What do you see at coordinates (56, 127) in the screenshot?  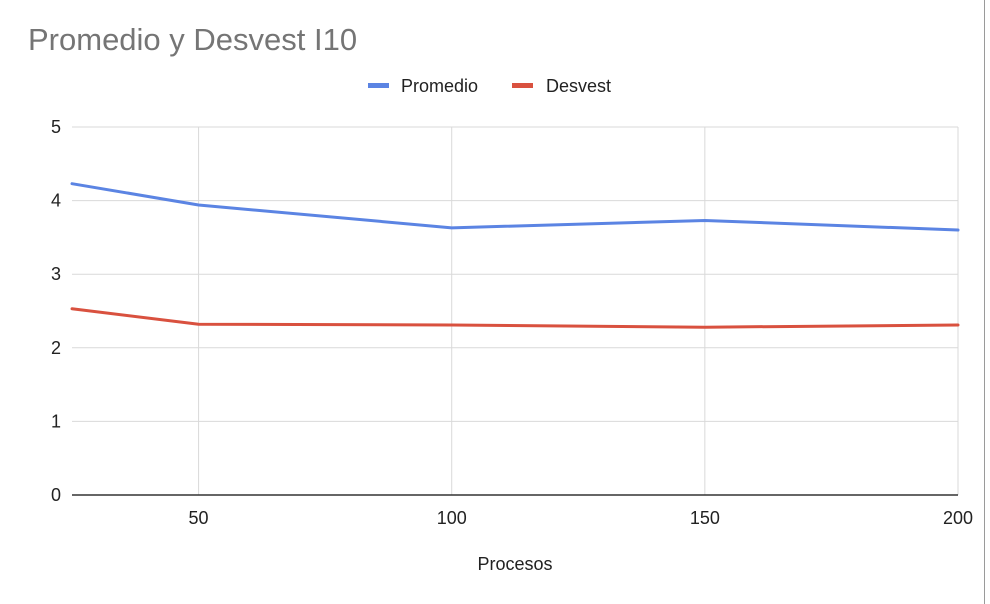 I see `y-tick-label: 5` at bounding box center [56, 127].